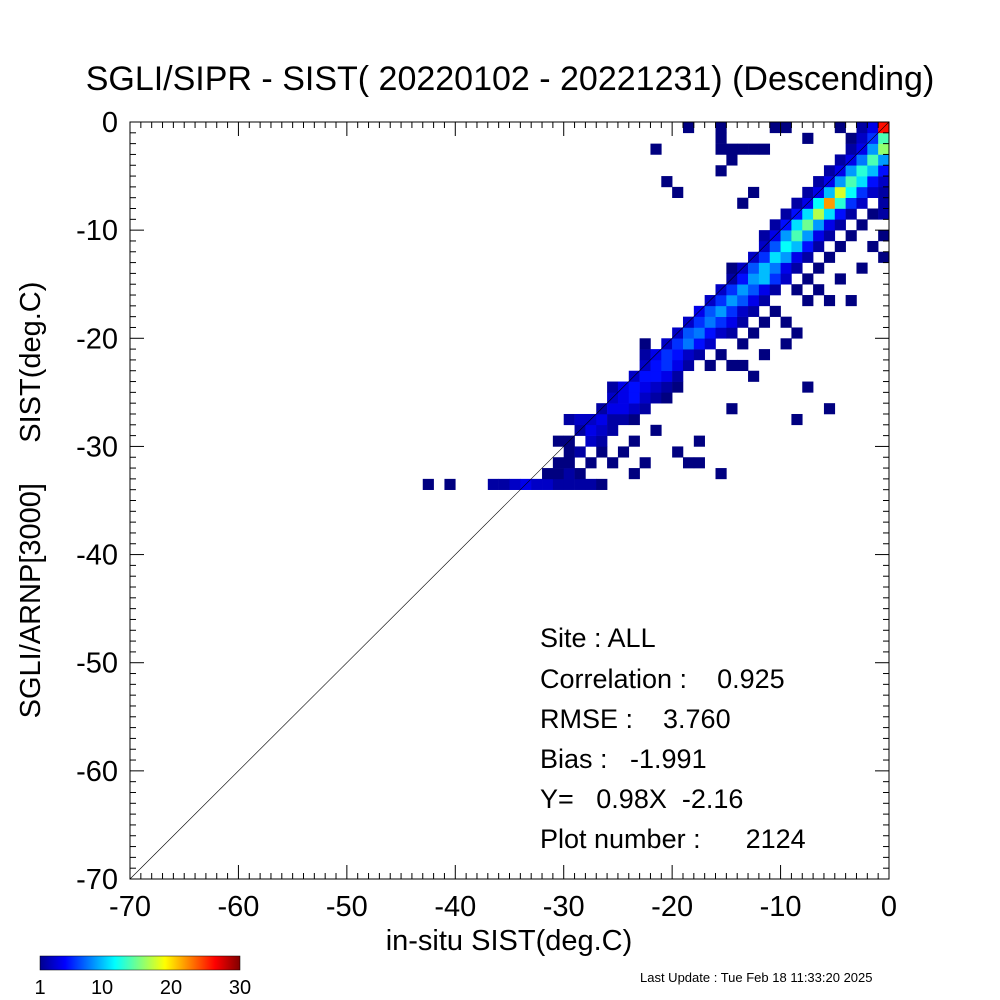 The width and height of the screenshot is (1000, 1000). I want to click on x-tick-label: -40, so click(455, 907).